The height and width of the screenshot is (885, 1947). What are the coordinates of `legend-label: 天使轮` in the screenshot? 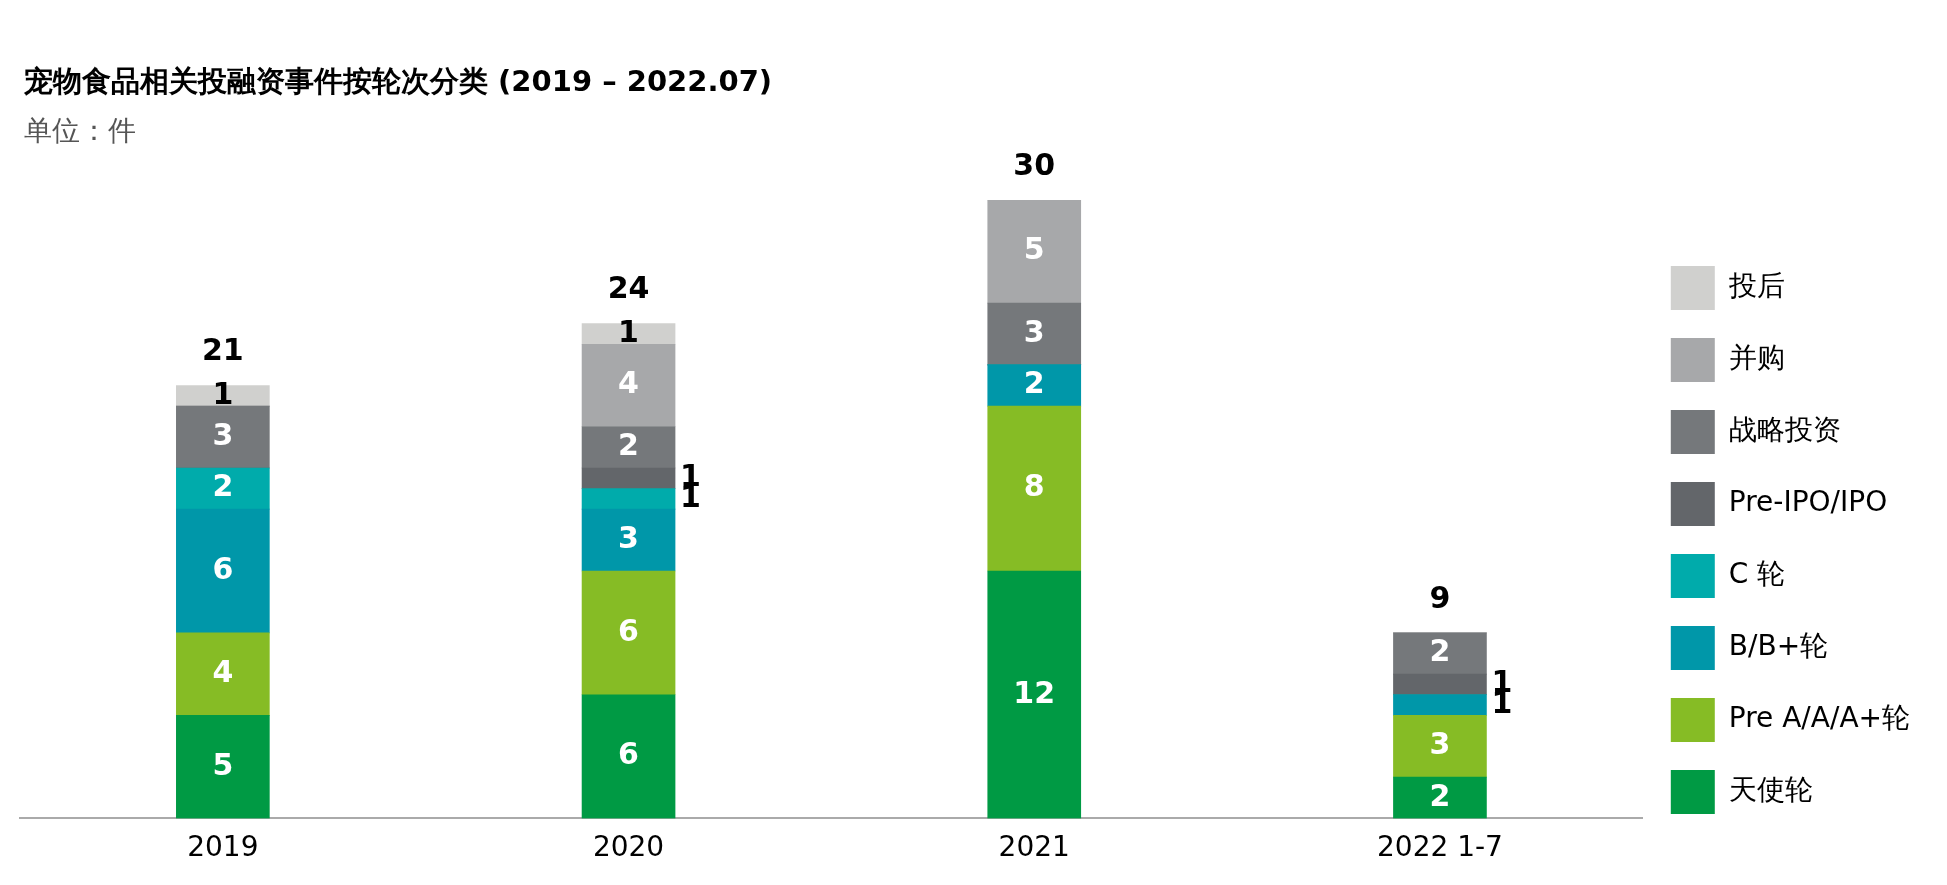 It's located at (1770, 790).